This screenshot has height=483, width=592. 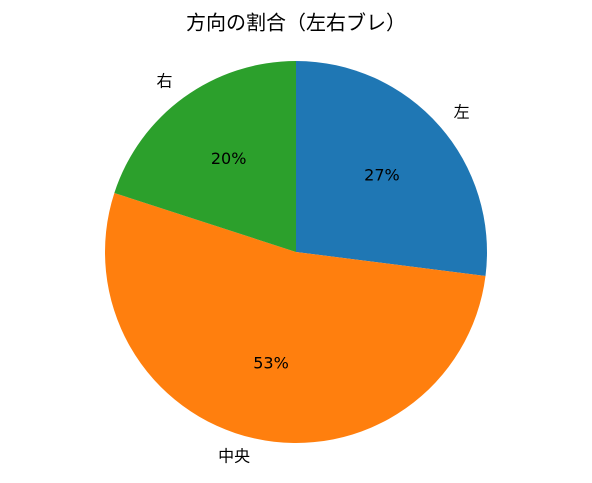 What do you see at coordinates (271, 362) in the screenshot?
I see `percent-label: 53%` at bounding box center [271, 362].